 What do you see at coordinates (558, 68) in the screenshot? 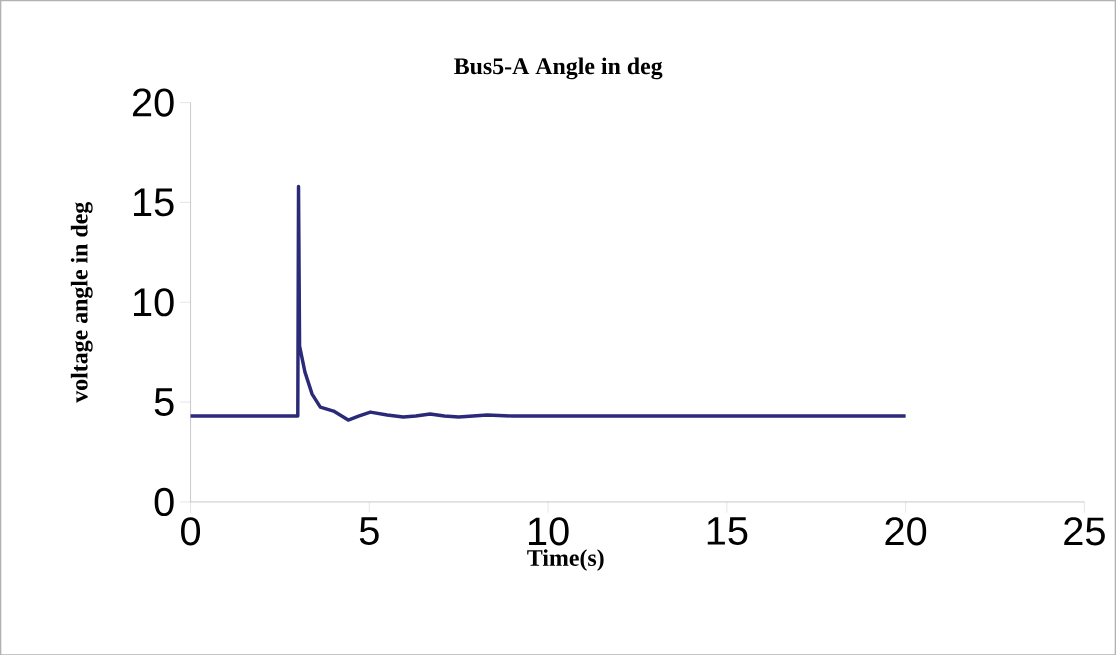
I see `chart-title: Bus5-A Angle in deg` at bounding box center [558, 68].